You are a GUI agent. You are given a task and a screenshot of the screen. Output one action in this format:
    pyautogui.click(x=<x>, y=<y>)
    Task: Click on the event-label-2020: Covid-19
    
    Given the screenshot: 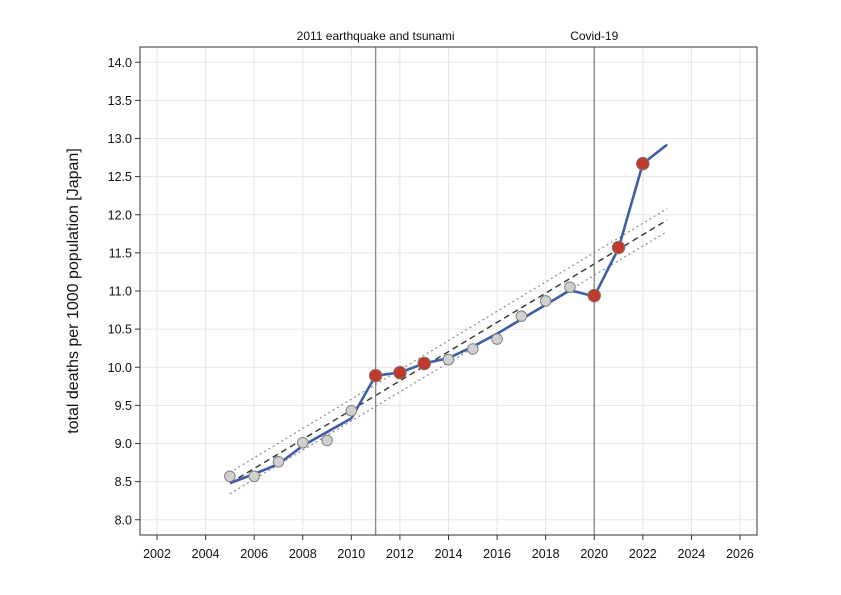 What is the action you would take?
    pyautogui.click(x=594, y=36)
    